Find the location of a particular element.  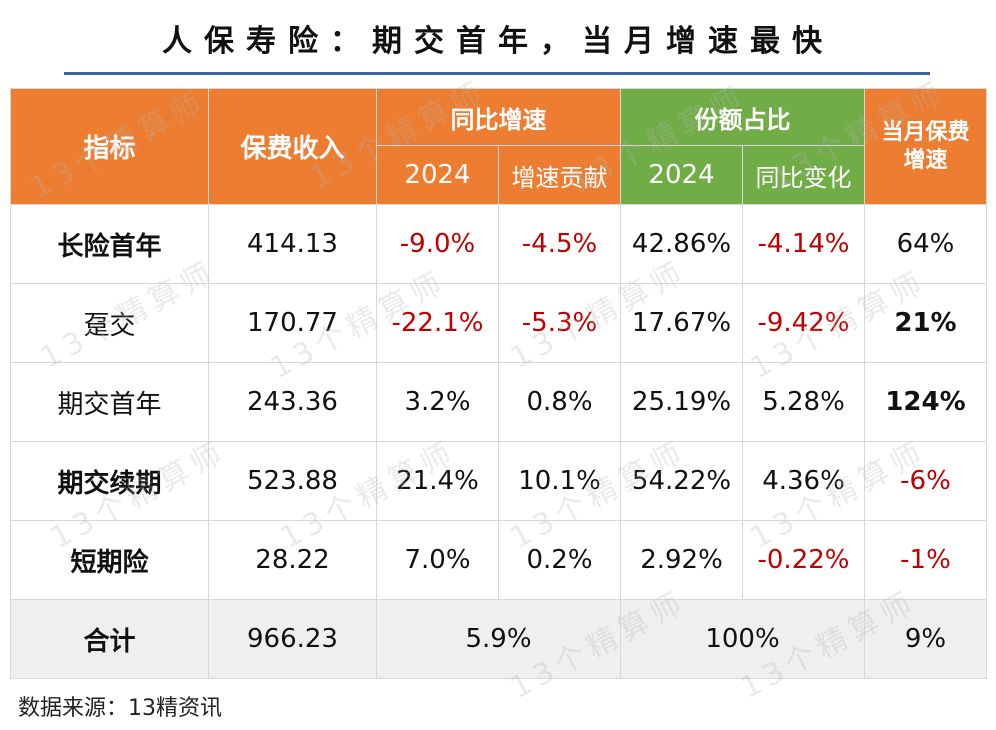

row-share-change: -0.22% is located at coordinates (803, 560).